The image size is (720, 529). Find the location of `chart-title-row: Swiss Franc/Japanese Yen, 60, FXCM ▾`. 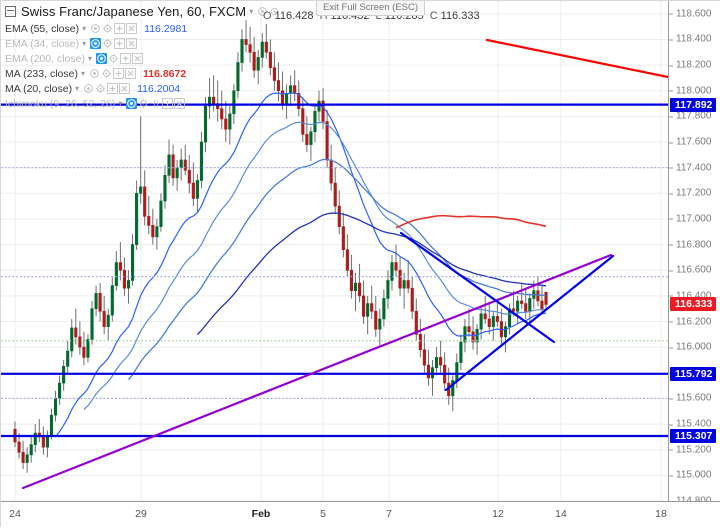

chart-title-row: Swiss Franc/Japanese Yen, 60, FXCM ▾ is located at coordinates (140, 11).